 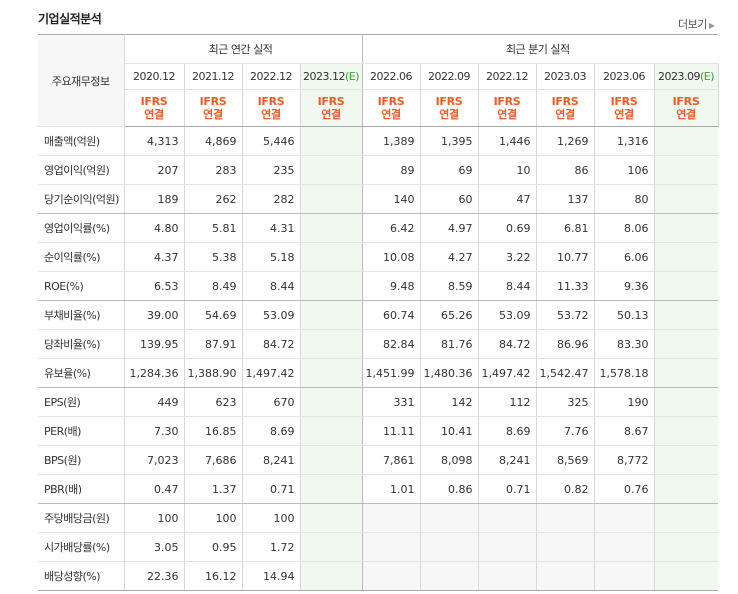 I want to click on quarter-group-header: 최근 분기 실적, so click(x=540, y=49).